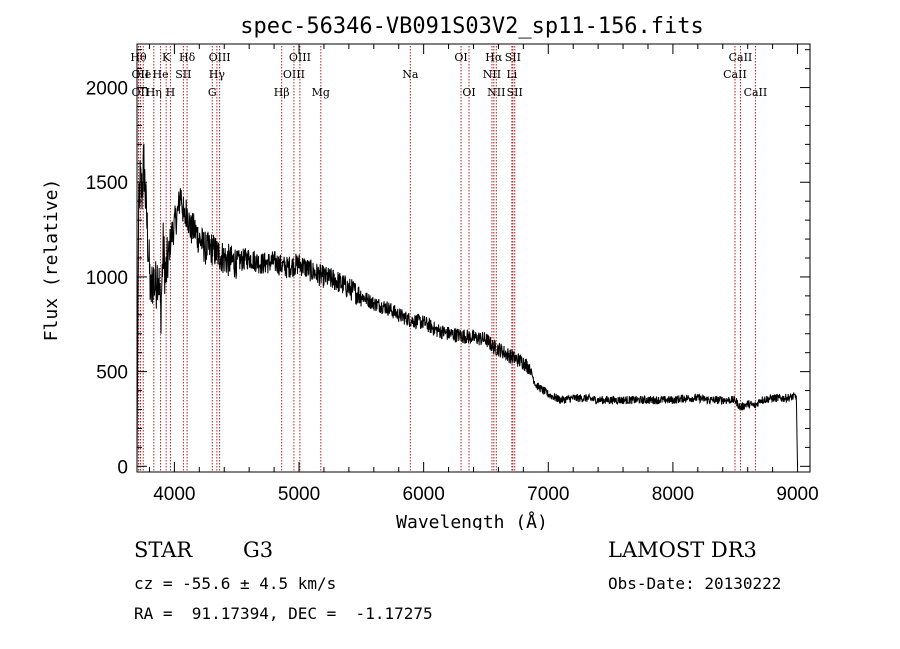 Image resolution: width=900 pixels, height=649 pixels. Describe the element at coordinates (682, 550) in the screenshot. I see `survey-name: LAMOST DR3` at that location.